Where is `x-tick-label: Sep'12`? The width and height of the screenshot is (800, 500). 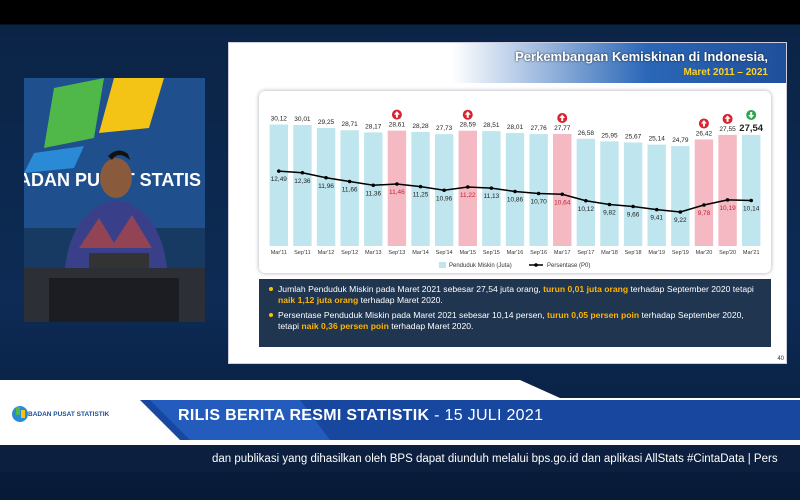 x-tick-label: Sep'12 is located at coordinates (349, 253).